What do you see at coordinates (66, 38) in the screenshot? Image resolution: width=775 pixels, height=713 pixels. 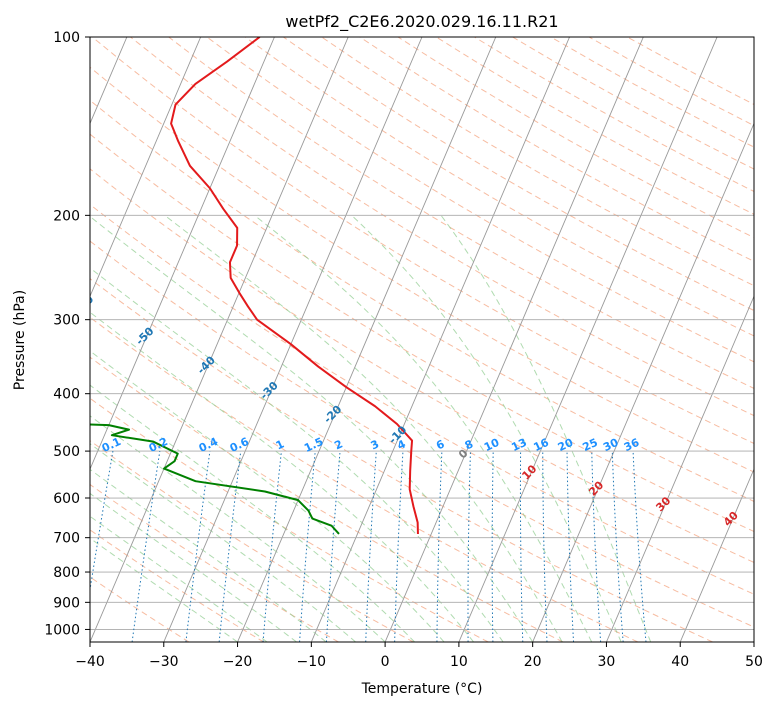 I see `y-tick-label: 100` at bounding box center [66, 38].